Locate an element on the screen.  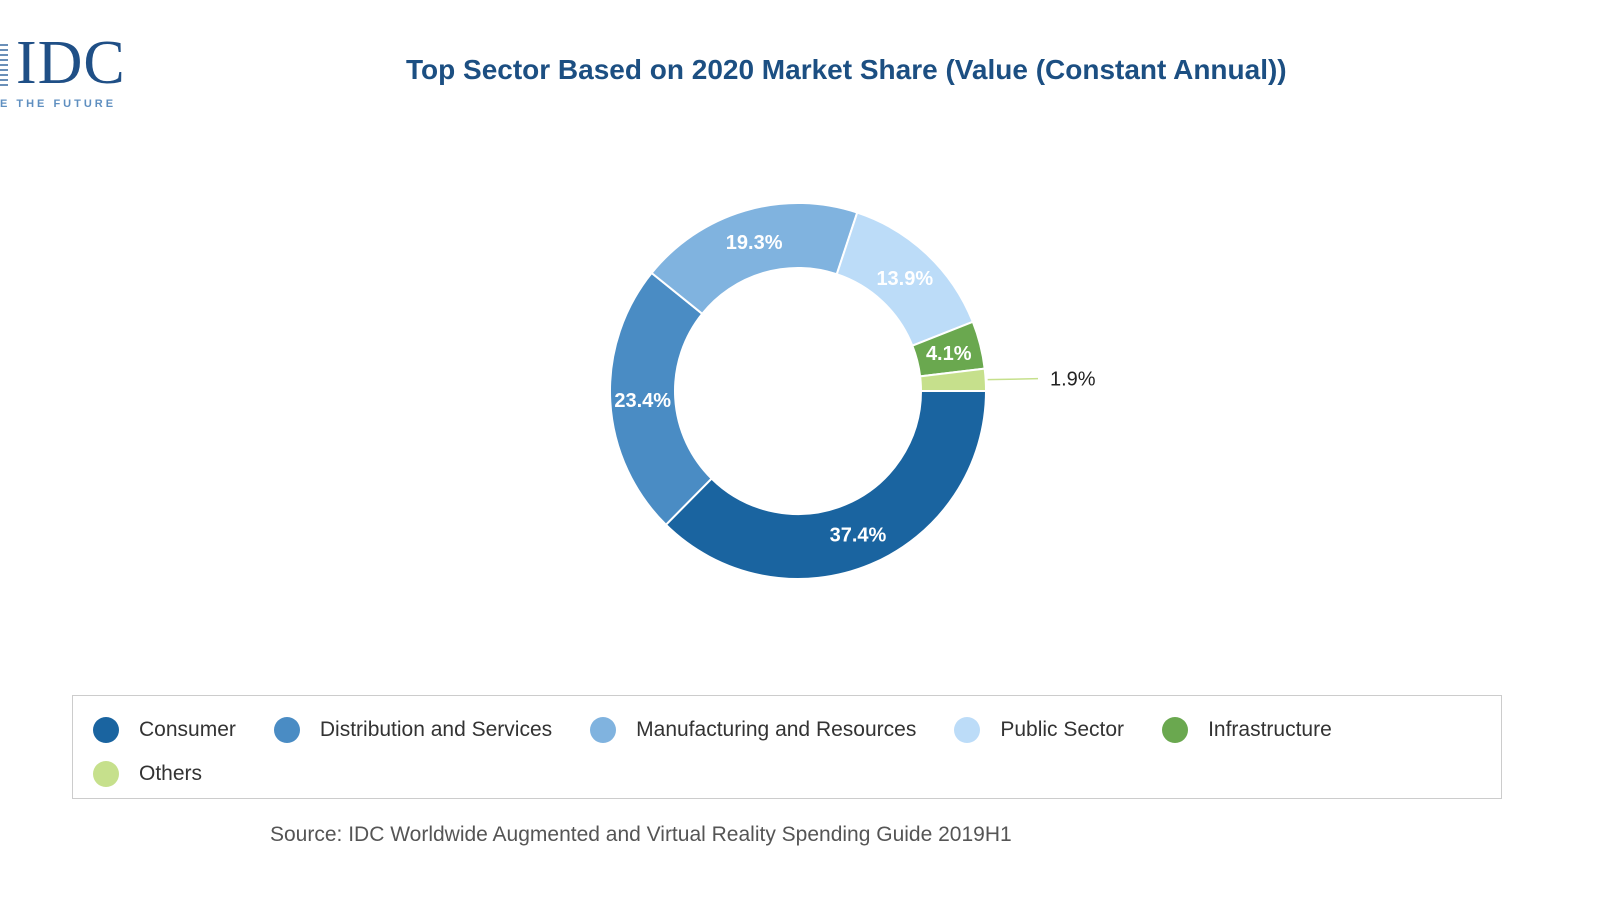
data-label: 37.4% is located at coordinates (858, 535).